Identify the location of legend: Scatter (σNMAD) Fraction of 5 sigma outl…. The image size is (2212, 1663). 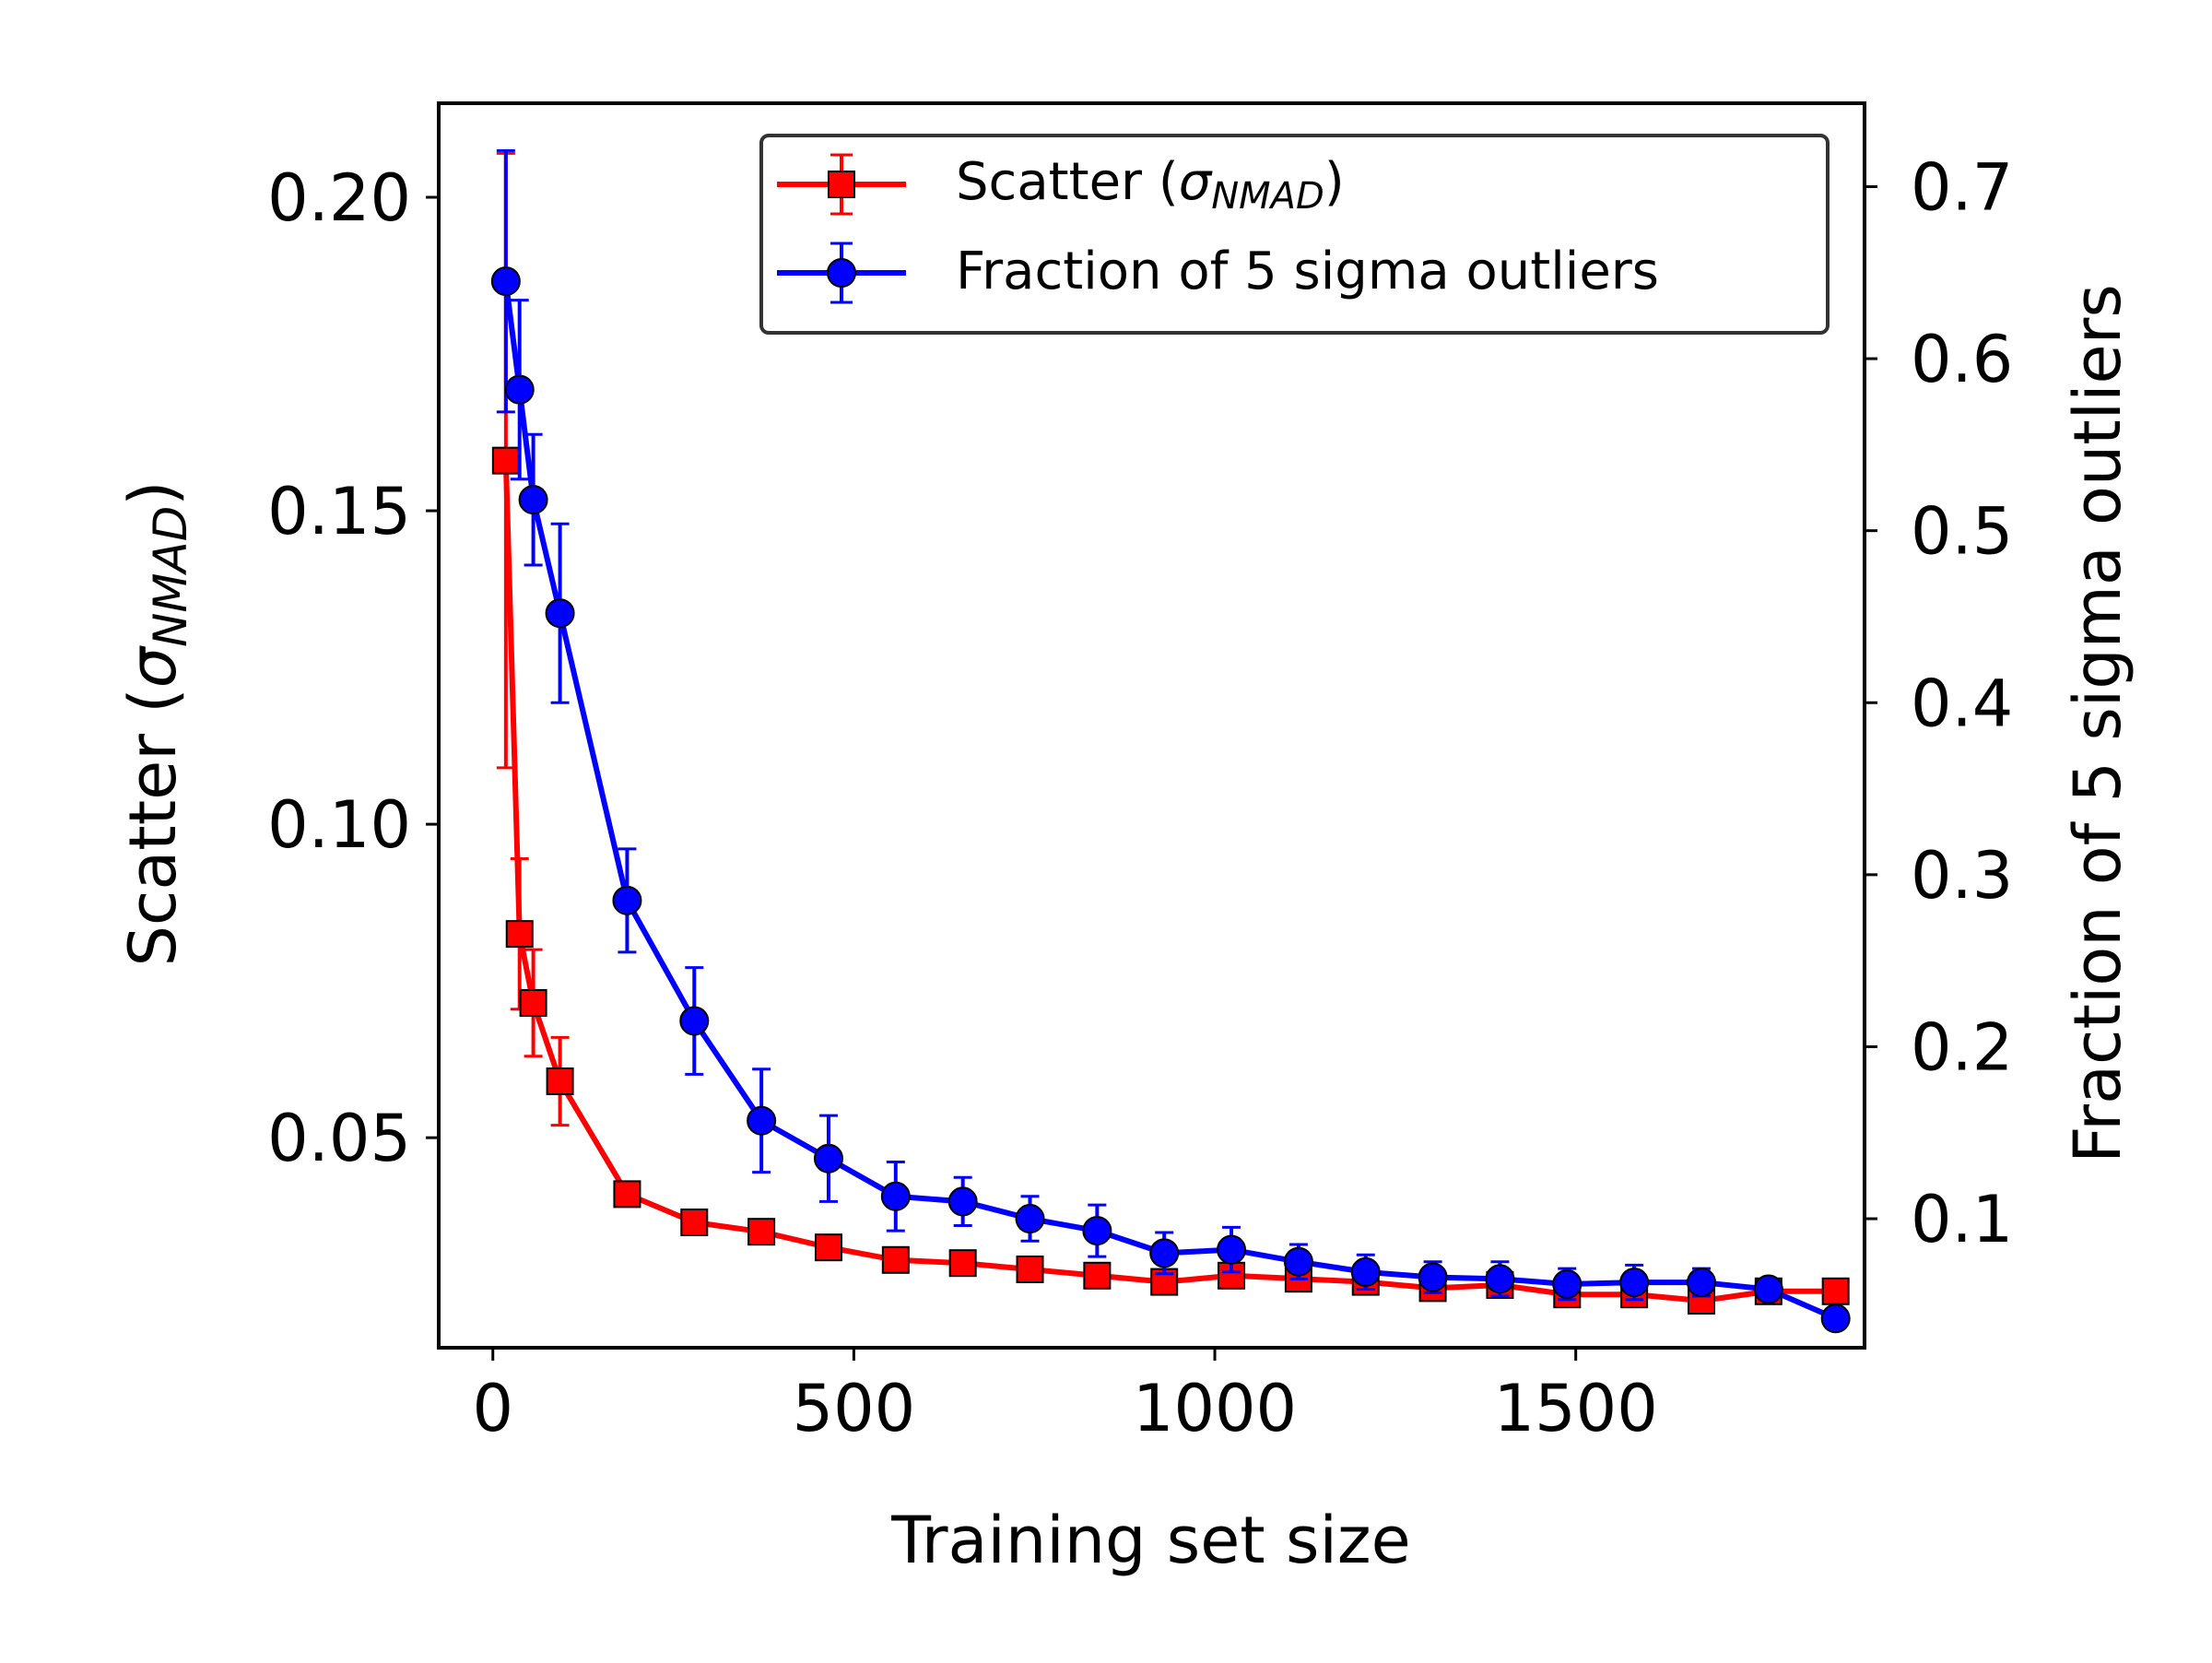
(1294, 234).